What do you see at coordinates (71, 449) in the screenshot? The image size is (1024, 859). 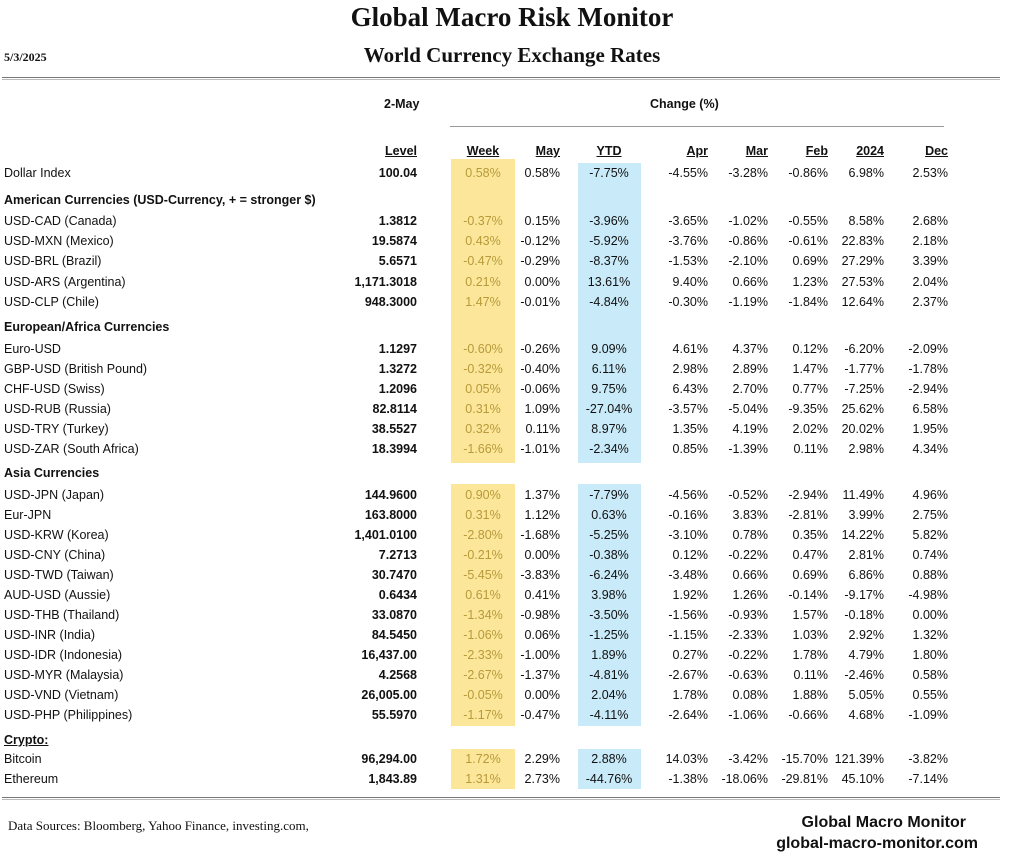 I see `row-label: USD-ZAR (South Africa)` at bounding box center [71, 449].